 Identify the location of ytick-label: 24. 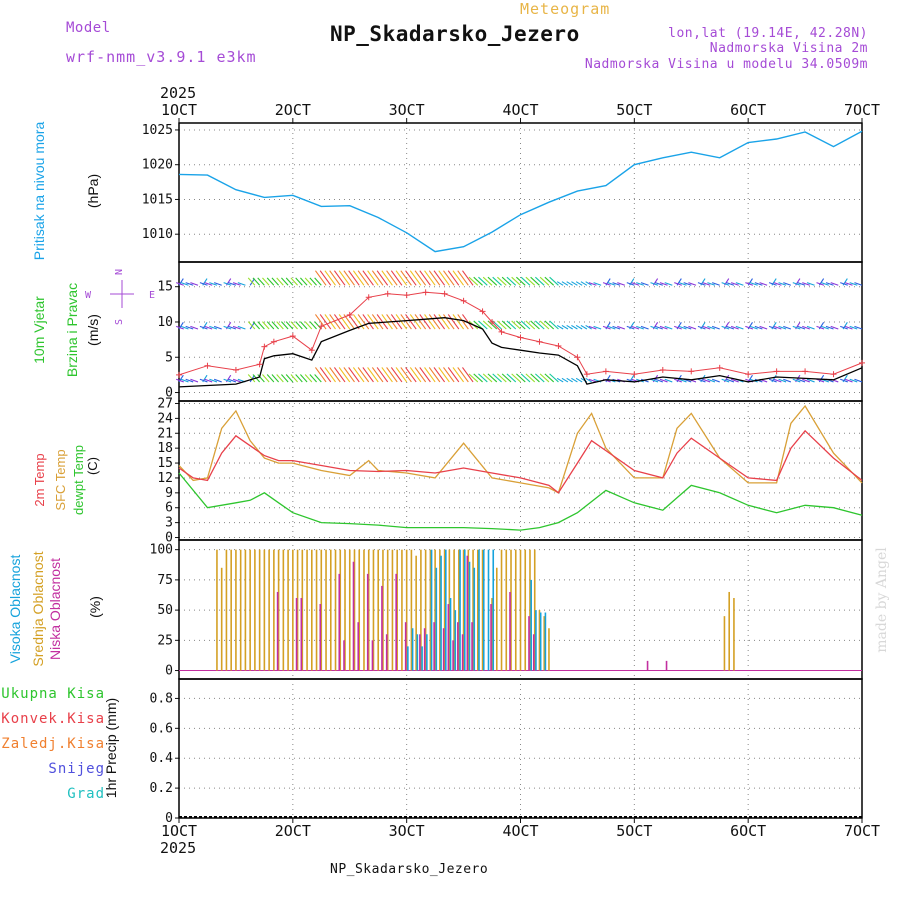
(165, 418).